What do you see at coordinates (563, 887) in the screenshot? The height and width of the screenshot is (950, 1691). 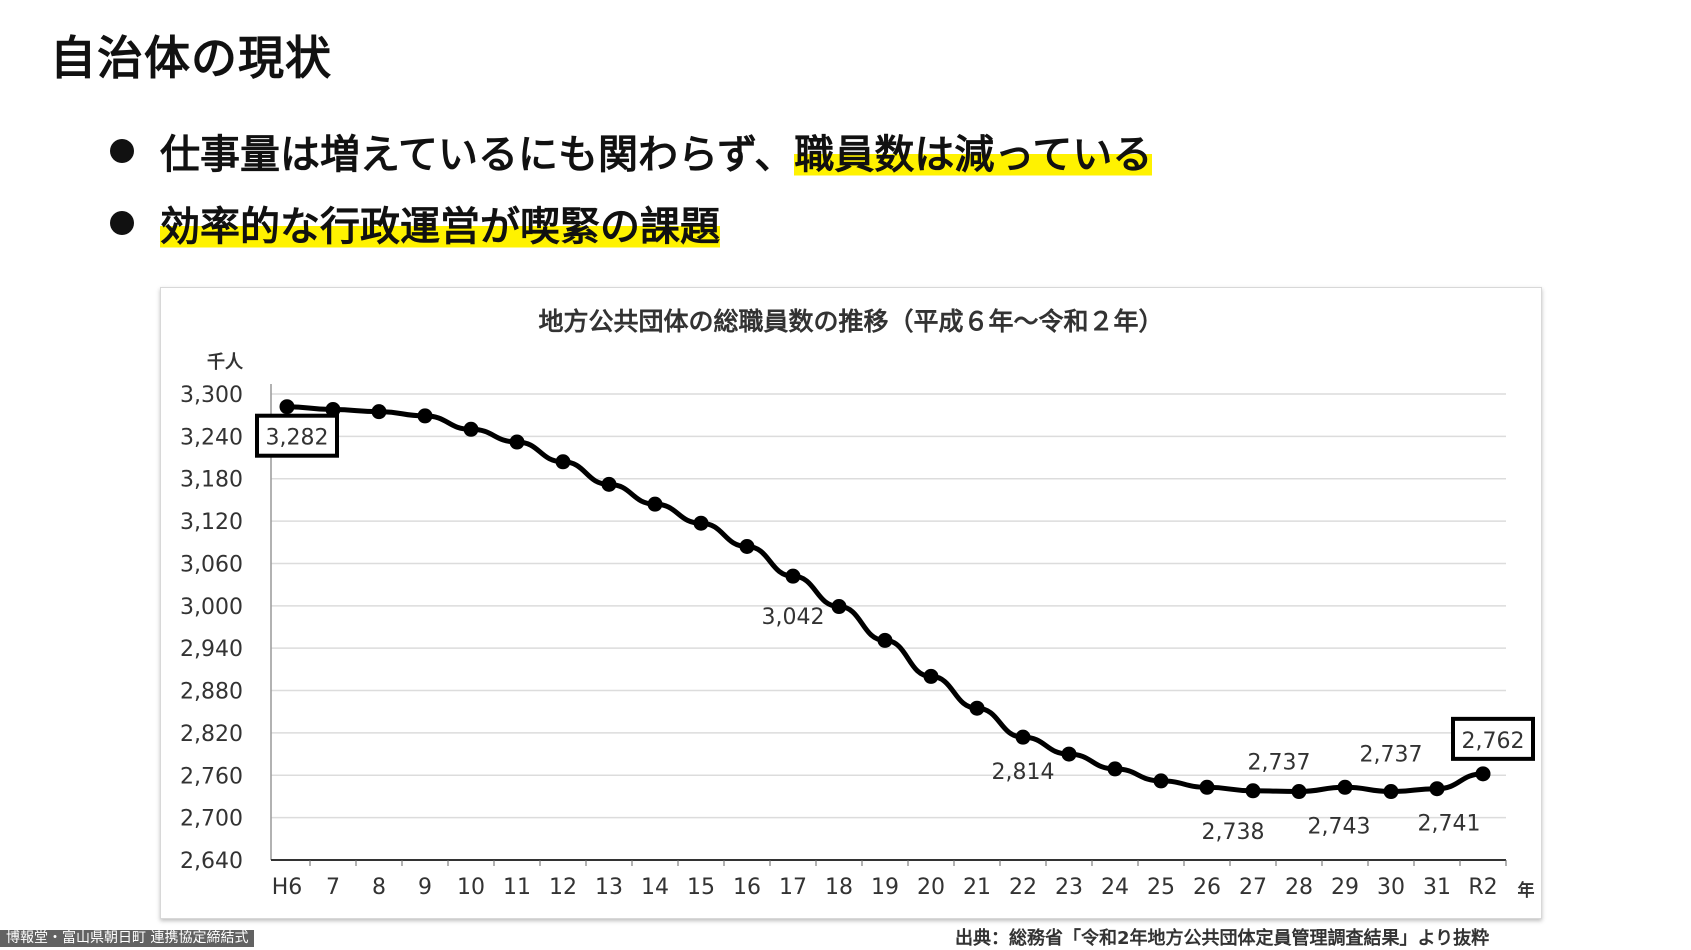 I see `x-tick-label: 12` at bounding box center [563, 887].